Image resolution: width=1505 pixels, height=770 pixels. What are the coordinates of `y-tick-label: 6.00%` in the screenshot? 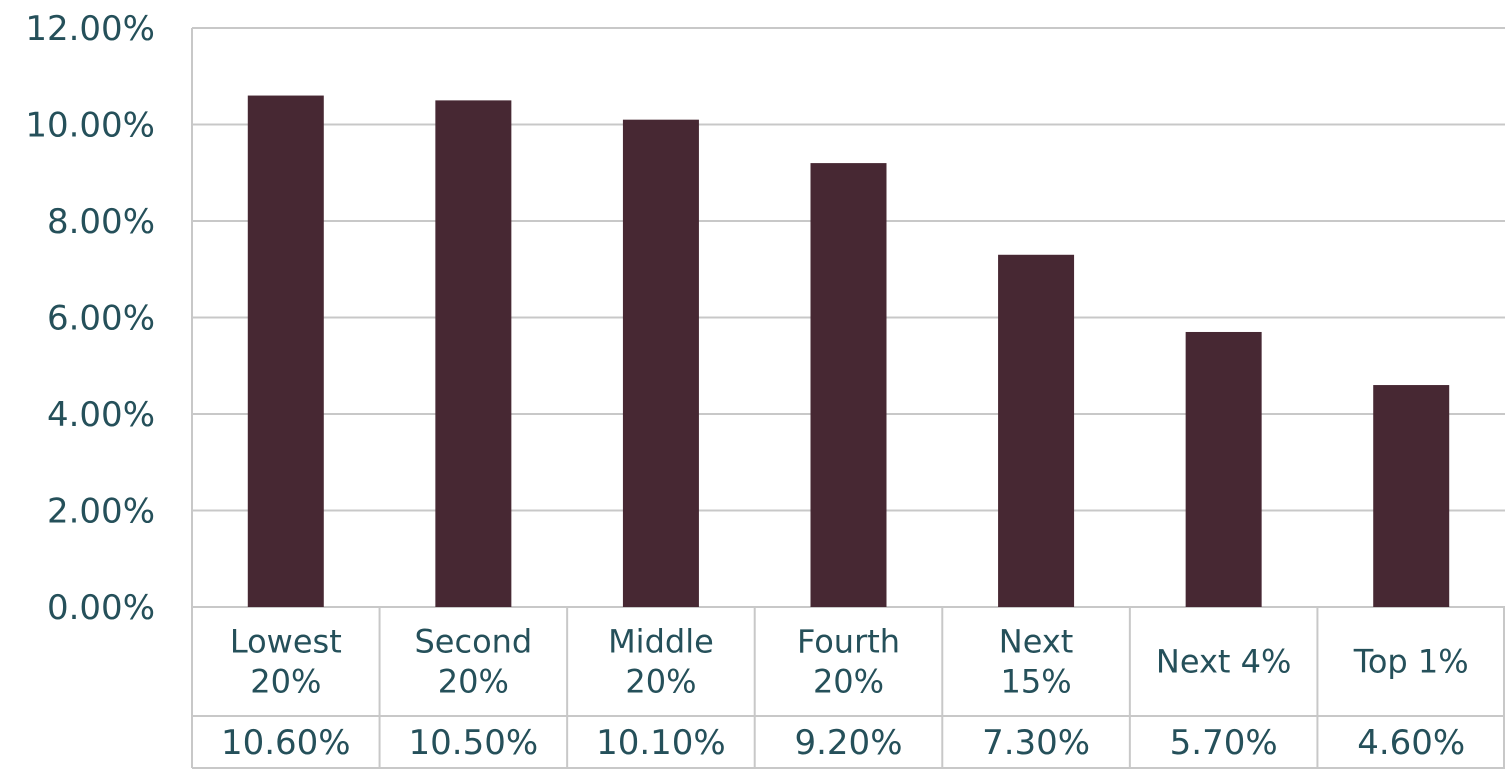 It's located at (101, 319).